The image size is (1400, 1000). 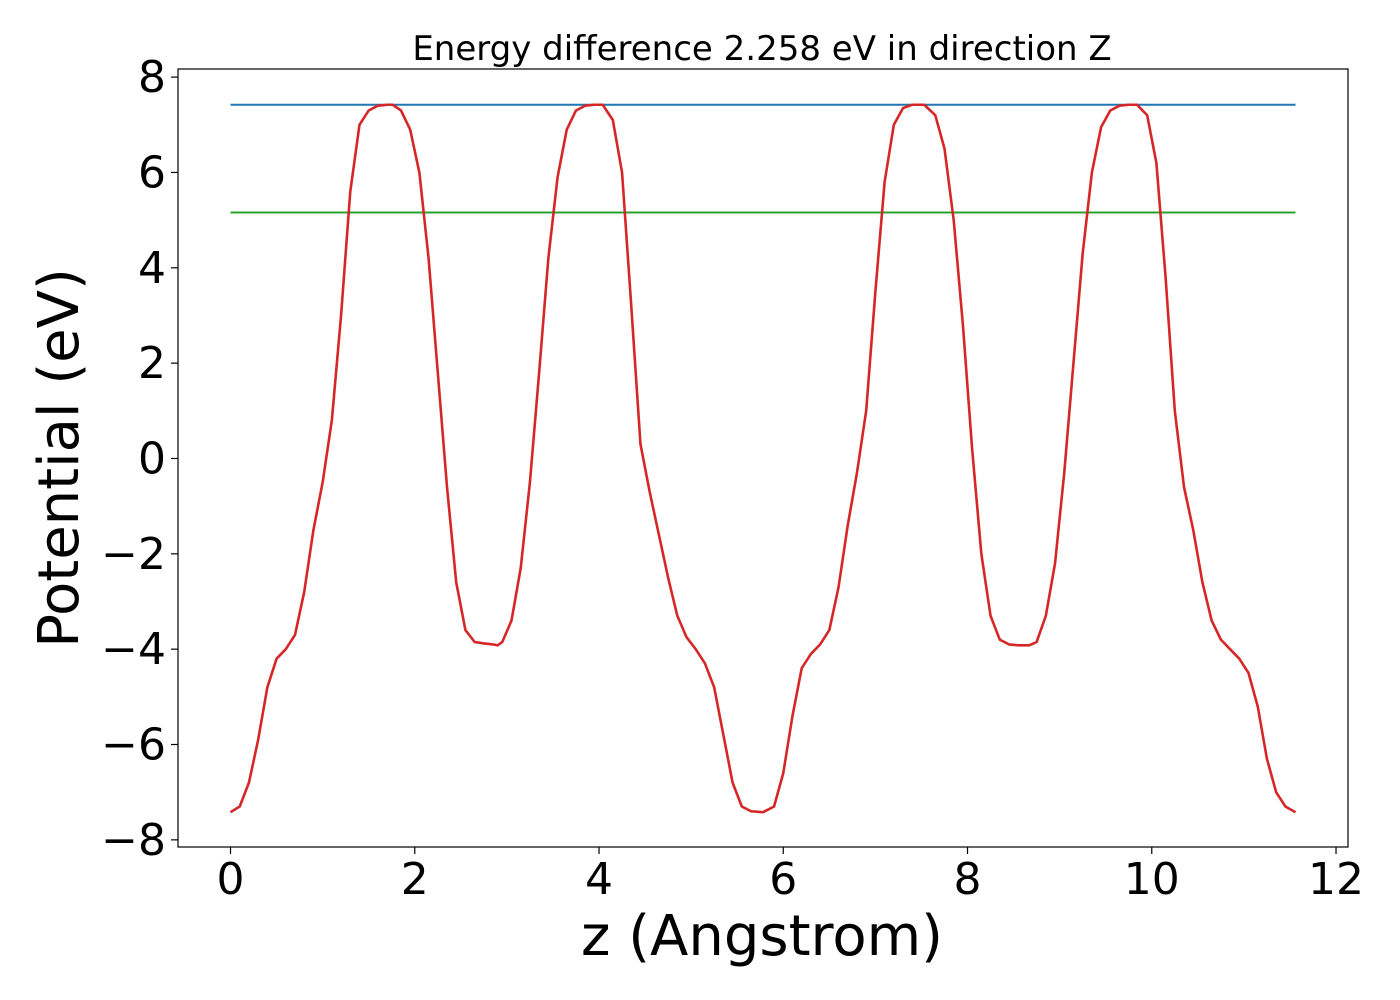 I want to click on y-tick-label: −8, so click(x=133, y=840).